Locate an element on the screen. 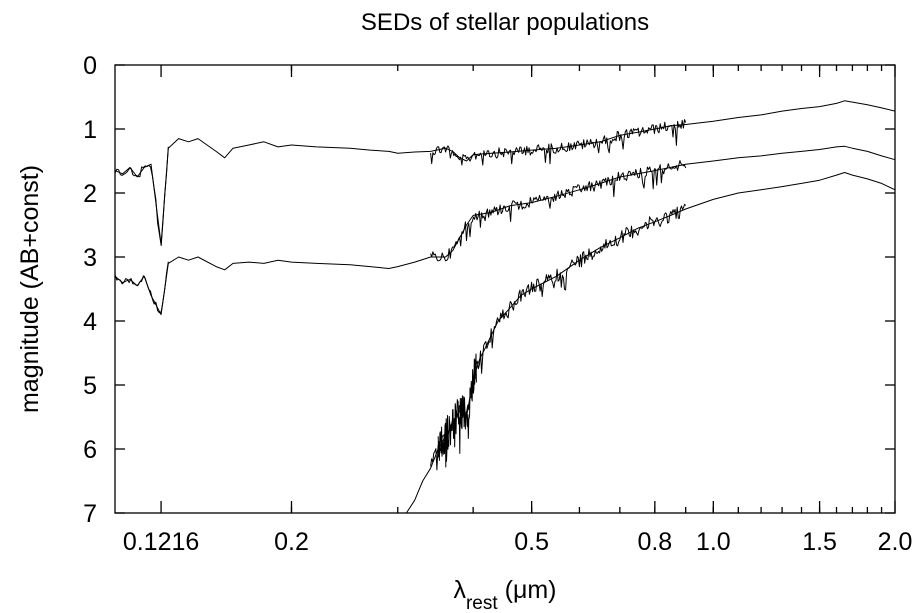 The image size is (922, 613). x-label-subscript: rest is located at coordinates (482, 603).